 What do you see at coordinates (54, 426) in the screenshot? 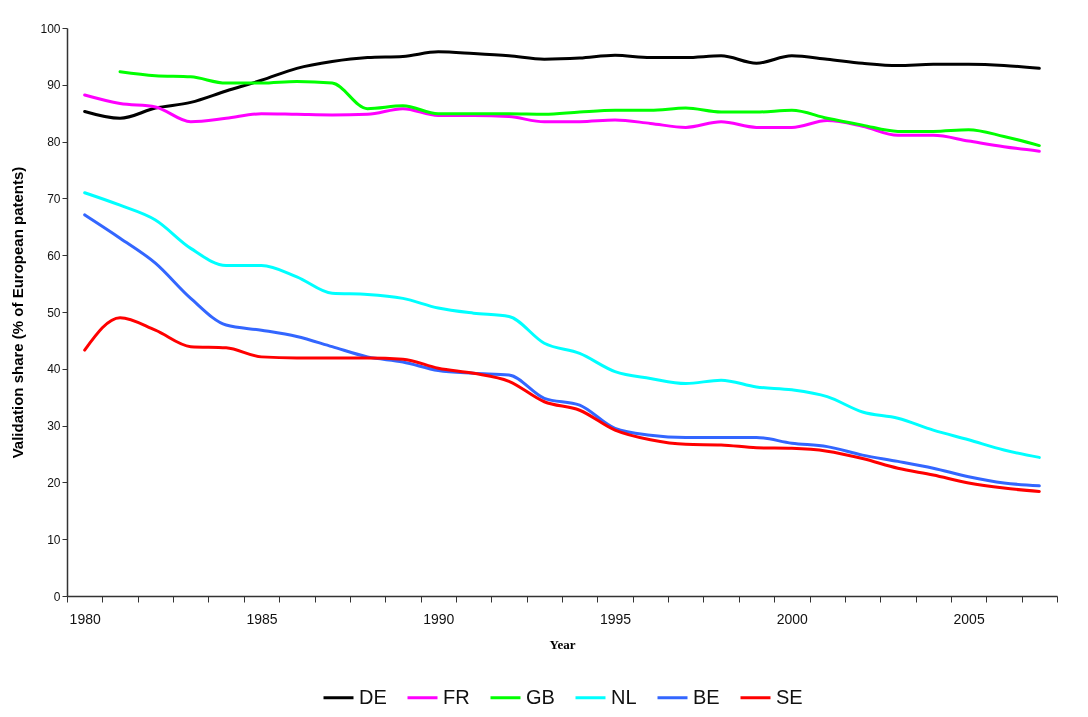
I see `y-tick-label: 30` at bounding box center [54, 426].